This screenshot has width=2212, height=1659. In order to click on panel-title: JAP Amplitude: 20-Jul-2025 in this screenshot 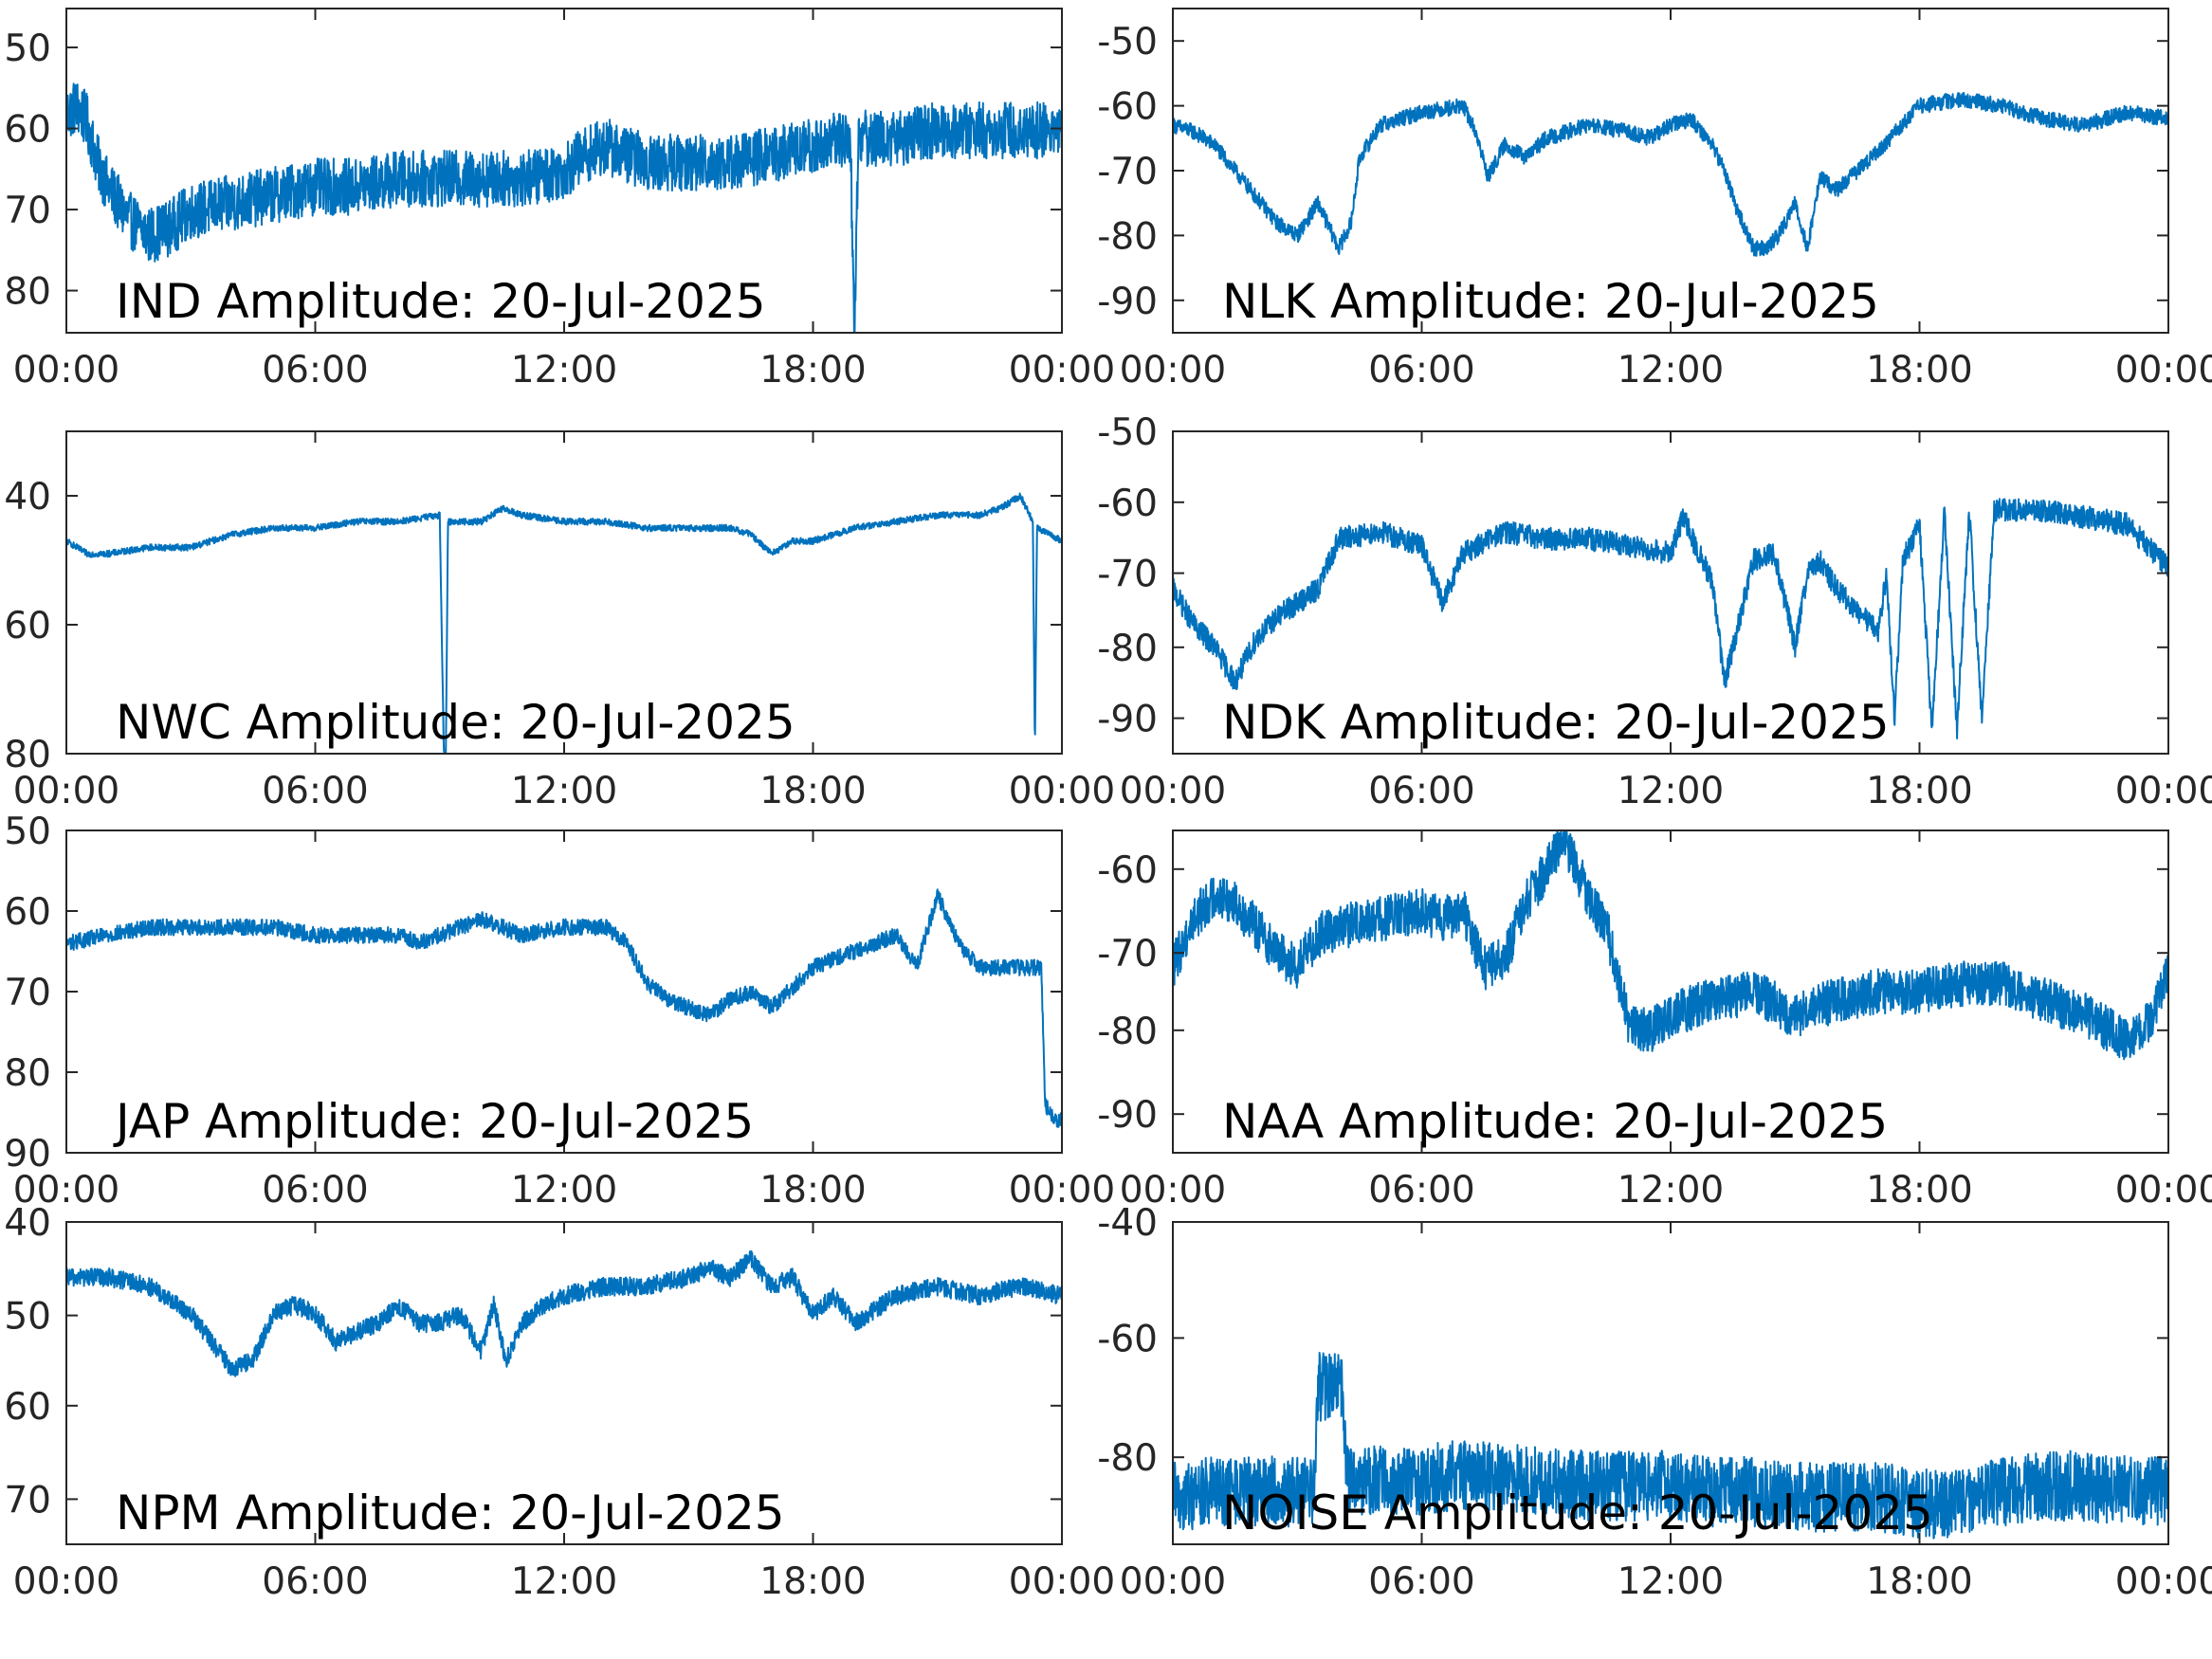, I will do `click(433, 1121)`.